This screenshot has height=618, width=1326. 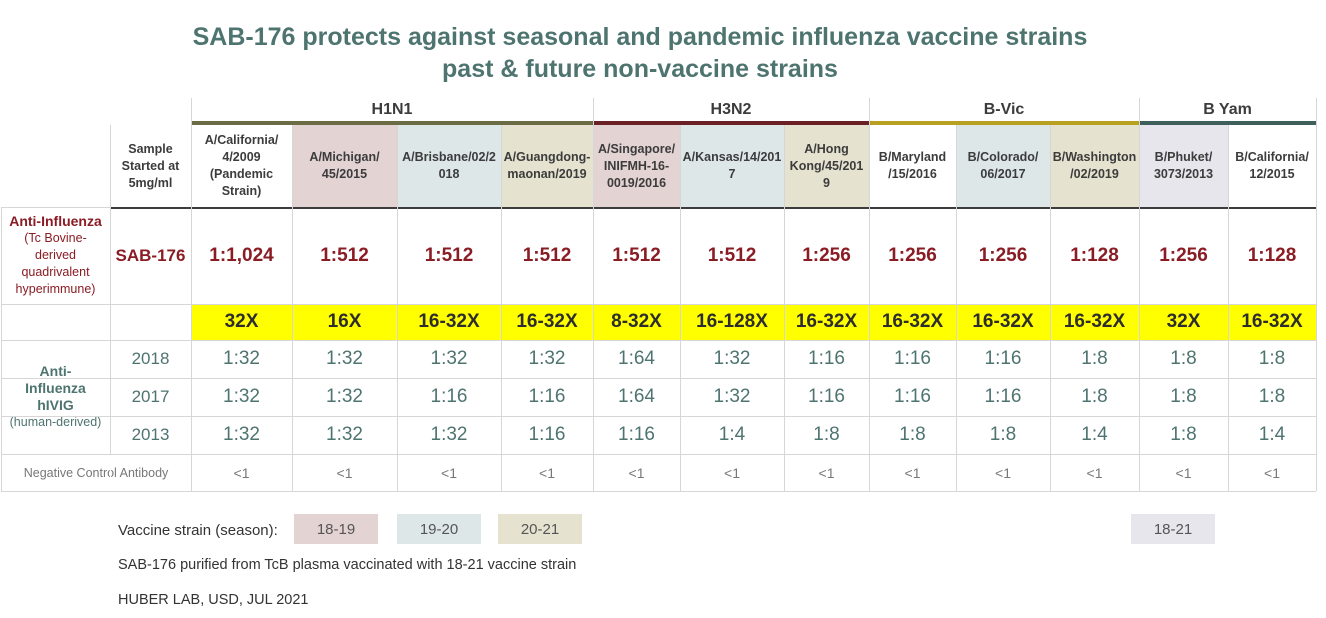 What do you see at coordinates (96, 472) in the screenshot?
I see `negative-control-label: Negative Control Antibody` at bounding box center [96, 472].